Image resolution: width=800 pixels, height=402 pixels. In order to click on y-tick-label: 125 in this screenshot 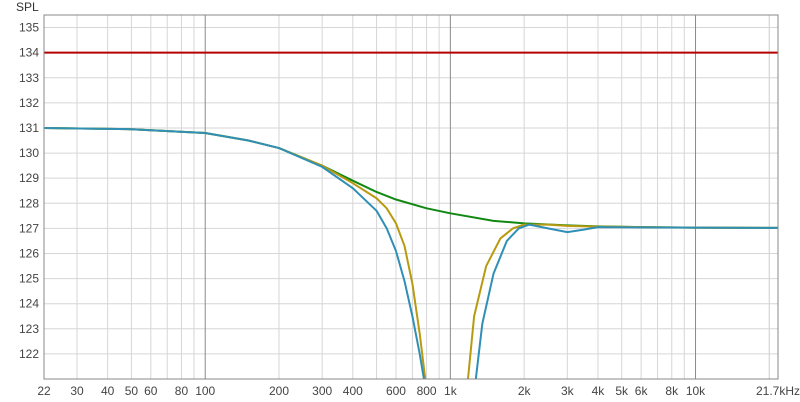, I will do `click(29, 279)`.